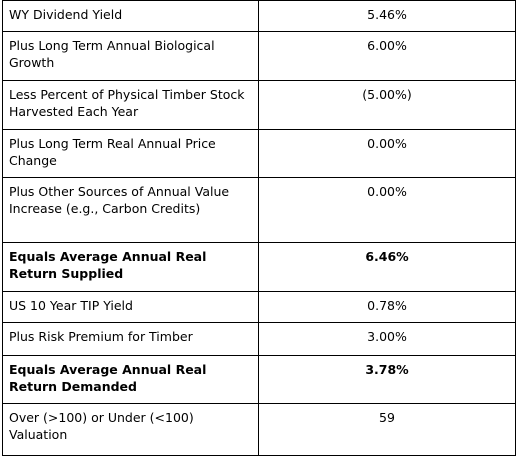 The height and width of the screenshot is (460, 518). What do you see at coordinates (130, 56) in the screenshot?
I see `row-label: Plus Long Term Annual Biological Growth` at bounding box center [130, 56].